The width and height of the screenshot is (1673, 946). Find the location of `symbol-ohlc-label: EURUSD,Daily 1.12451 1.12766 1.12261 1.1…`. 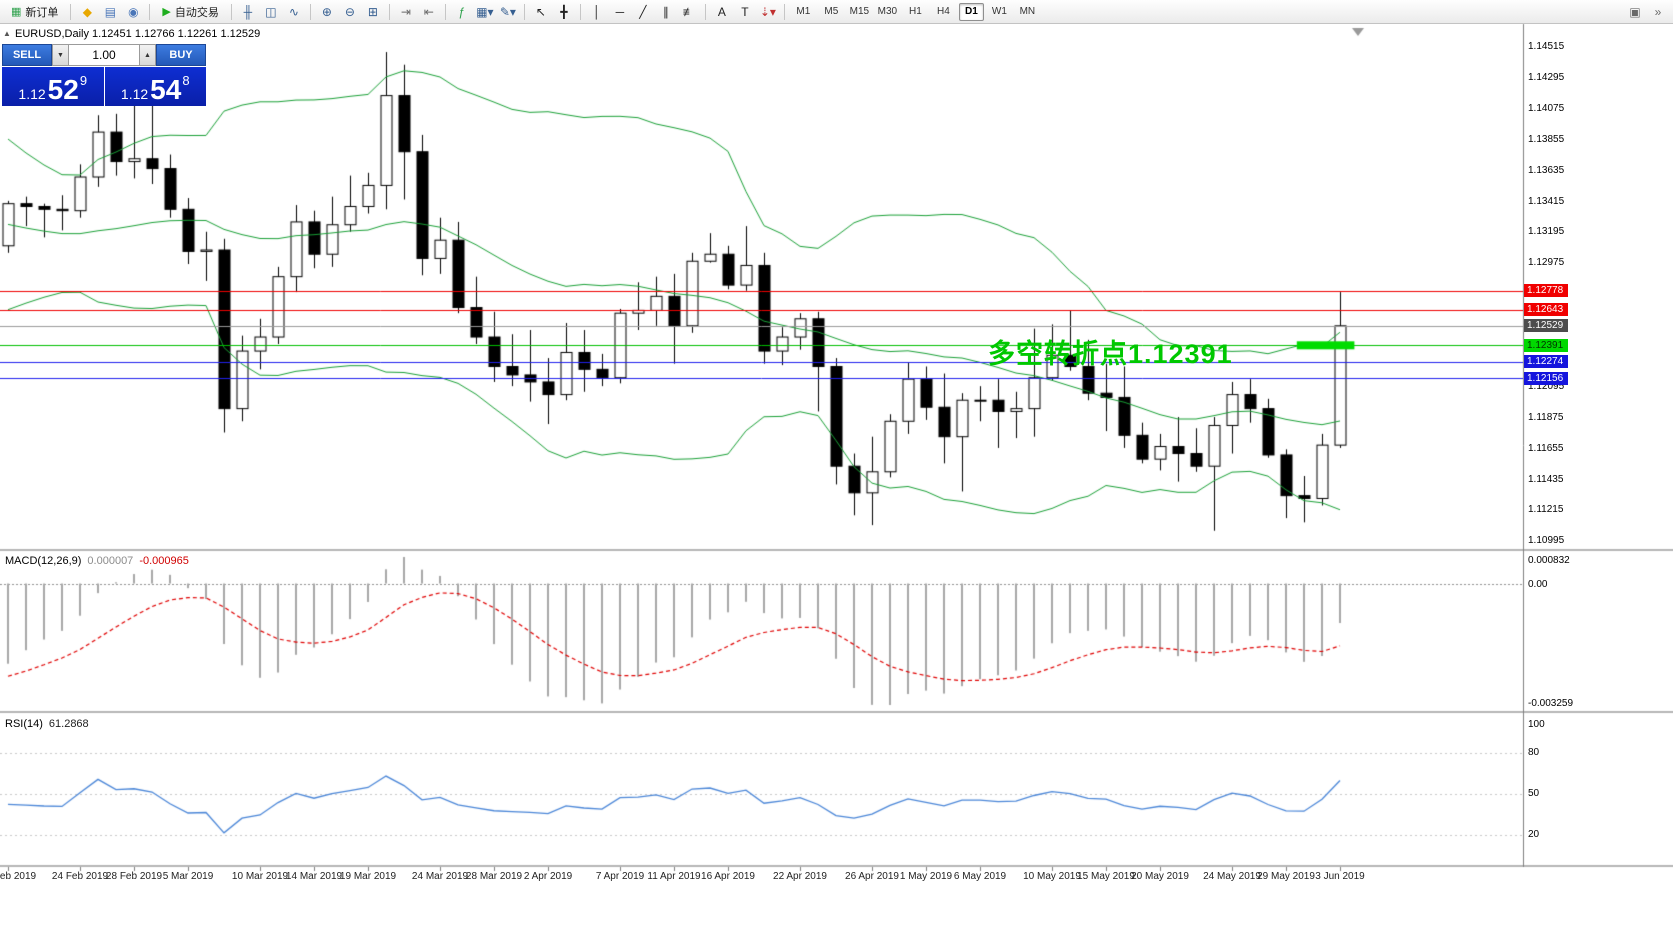

symbol-ohlc-label: EURUSD,Daily 1.12451 1.12766 1.12261 1.1… is located at coordinates (138, 34).